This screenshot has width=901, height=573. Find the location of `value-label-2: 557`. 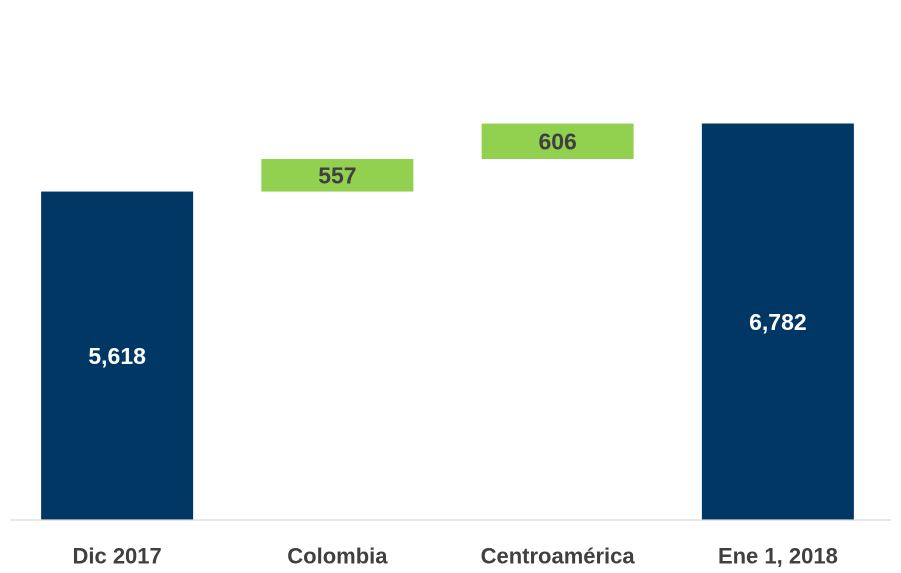

value-label-2: 557 is located at coordinates (337, 175).